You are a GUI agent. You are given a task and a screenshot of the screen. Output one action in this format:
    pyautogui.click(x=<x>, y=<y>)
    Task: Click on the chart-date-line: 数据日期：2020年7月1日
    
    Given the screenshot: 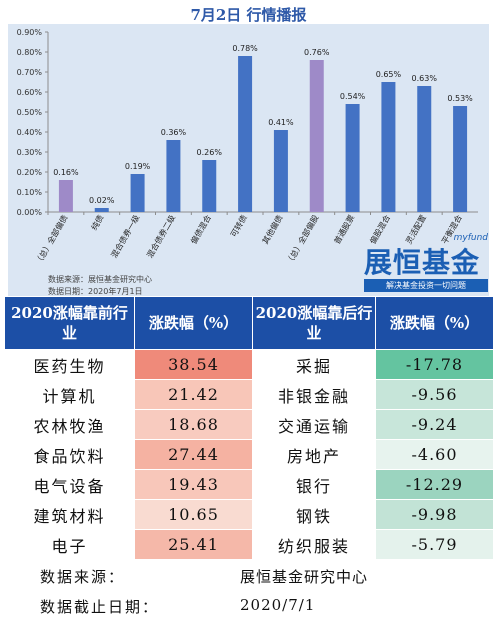 What is the action you would take?
    pyautogui.click(x=95, y=291)
    